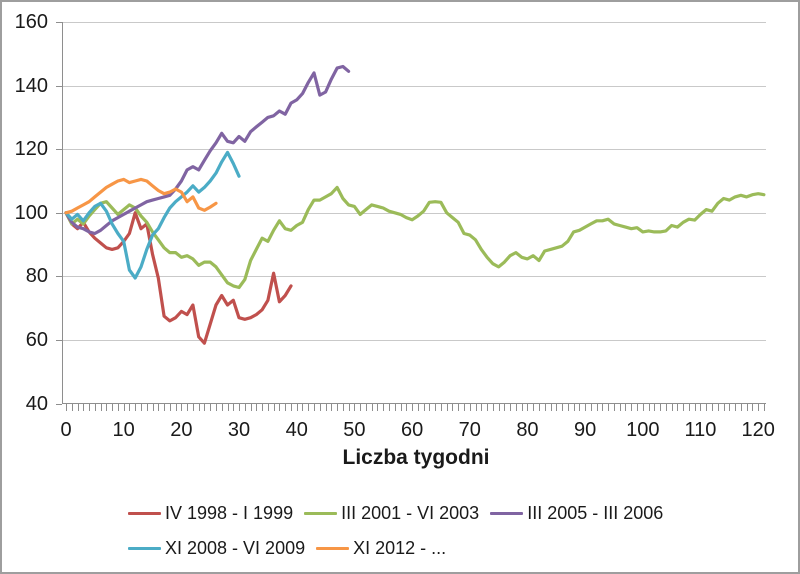  Describe the element at coordinates (758, 430) in the screenshot. I see `x-tick-label-120: 120` at that location.